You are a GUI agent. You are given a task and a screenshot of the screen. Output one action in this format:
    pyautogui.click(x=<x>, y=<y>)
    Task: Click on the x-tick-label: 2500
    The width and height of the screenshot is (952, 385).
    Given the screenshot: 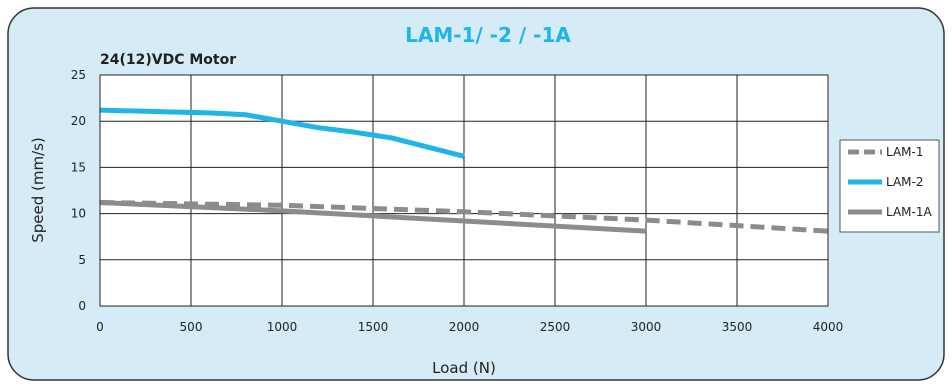 What is the action you would take?
    pyautogui.click(x=555, y=327)
    